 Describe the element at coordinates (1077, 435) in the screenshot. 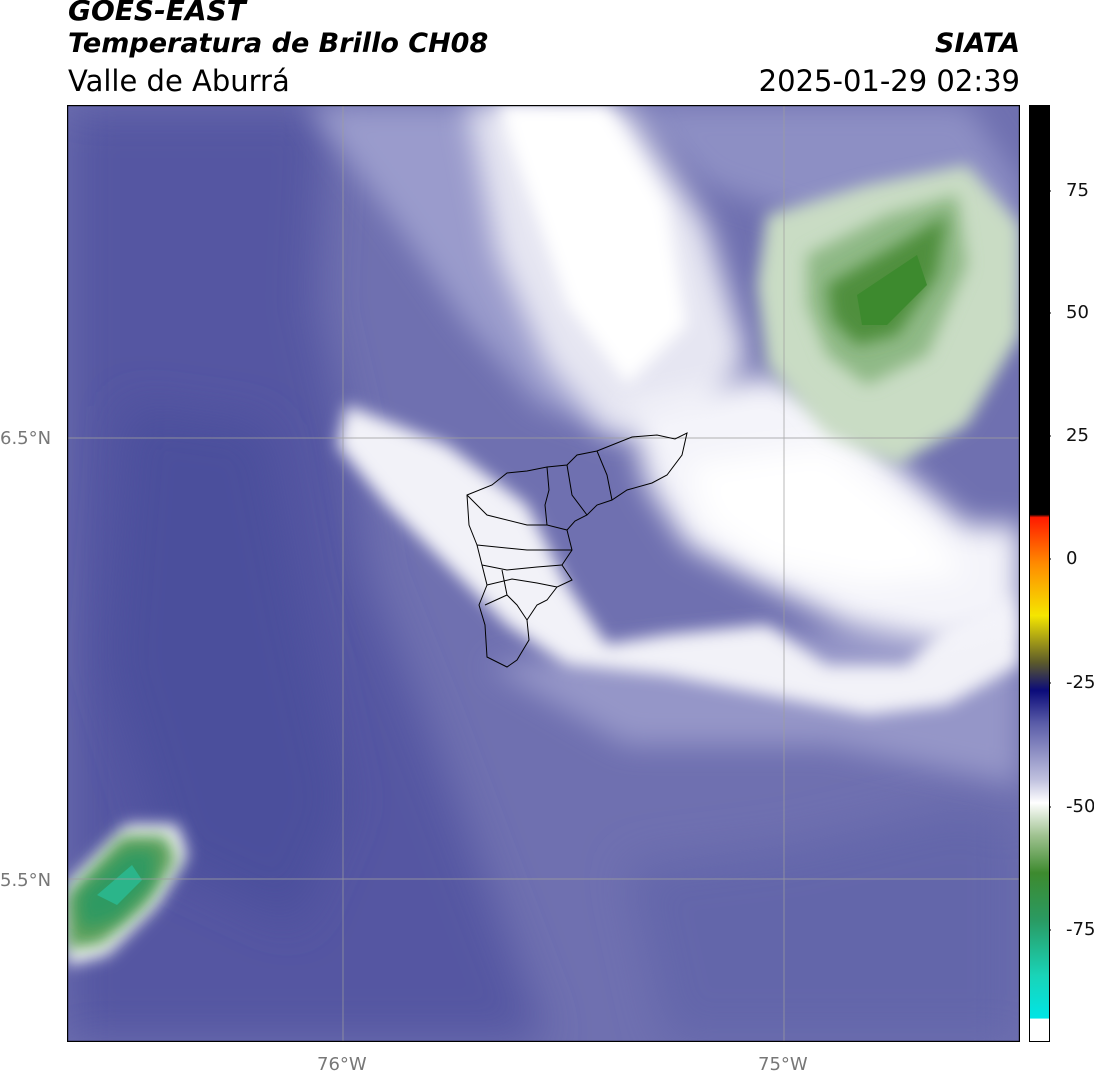

I see `colorbar-tick-25: 25` at that location.